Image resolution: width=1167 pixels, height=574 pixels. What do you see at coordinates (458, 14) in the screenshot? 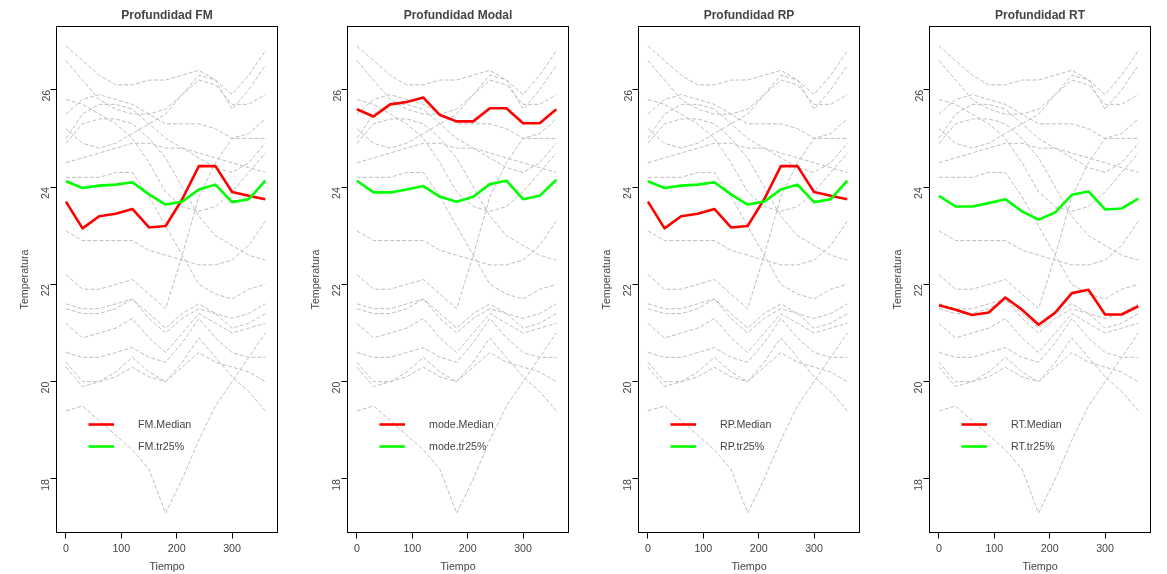
I see `chart-title: Profundidad Modal` at bounding box center [458, 14].